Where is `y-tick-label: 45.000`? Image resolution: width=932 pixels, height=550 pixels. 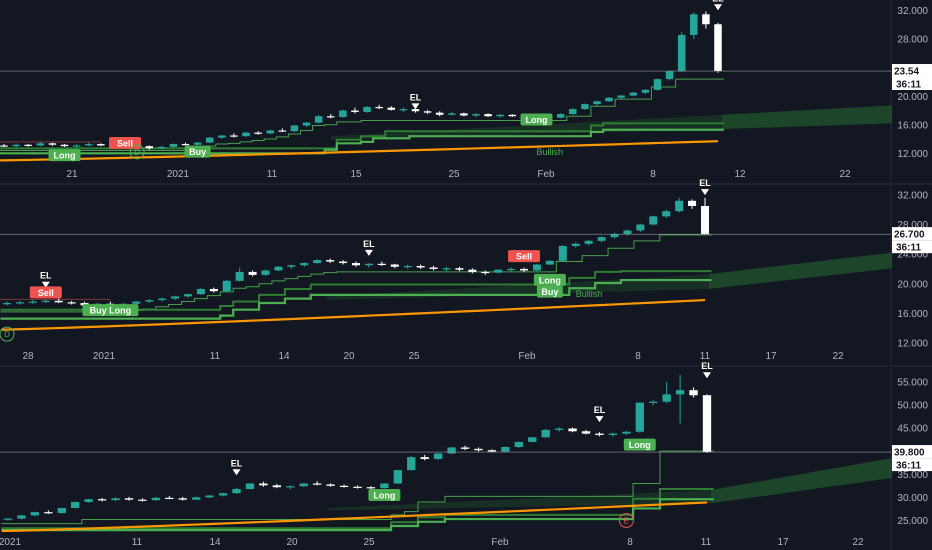
y-tick-label: 45.000 is located at coordinates (912, 429).